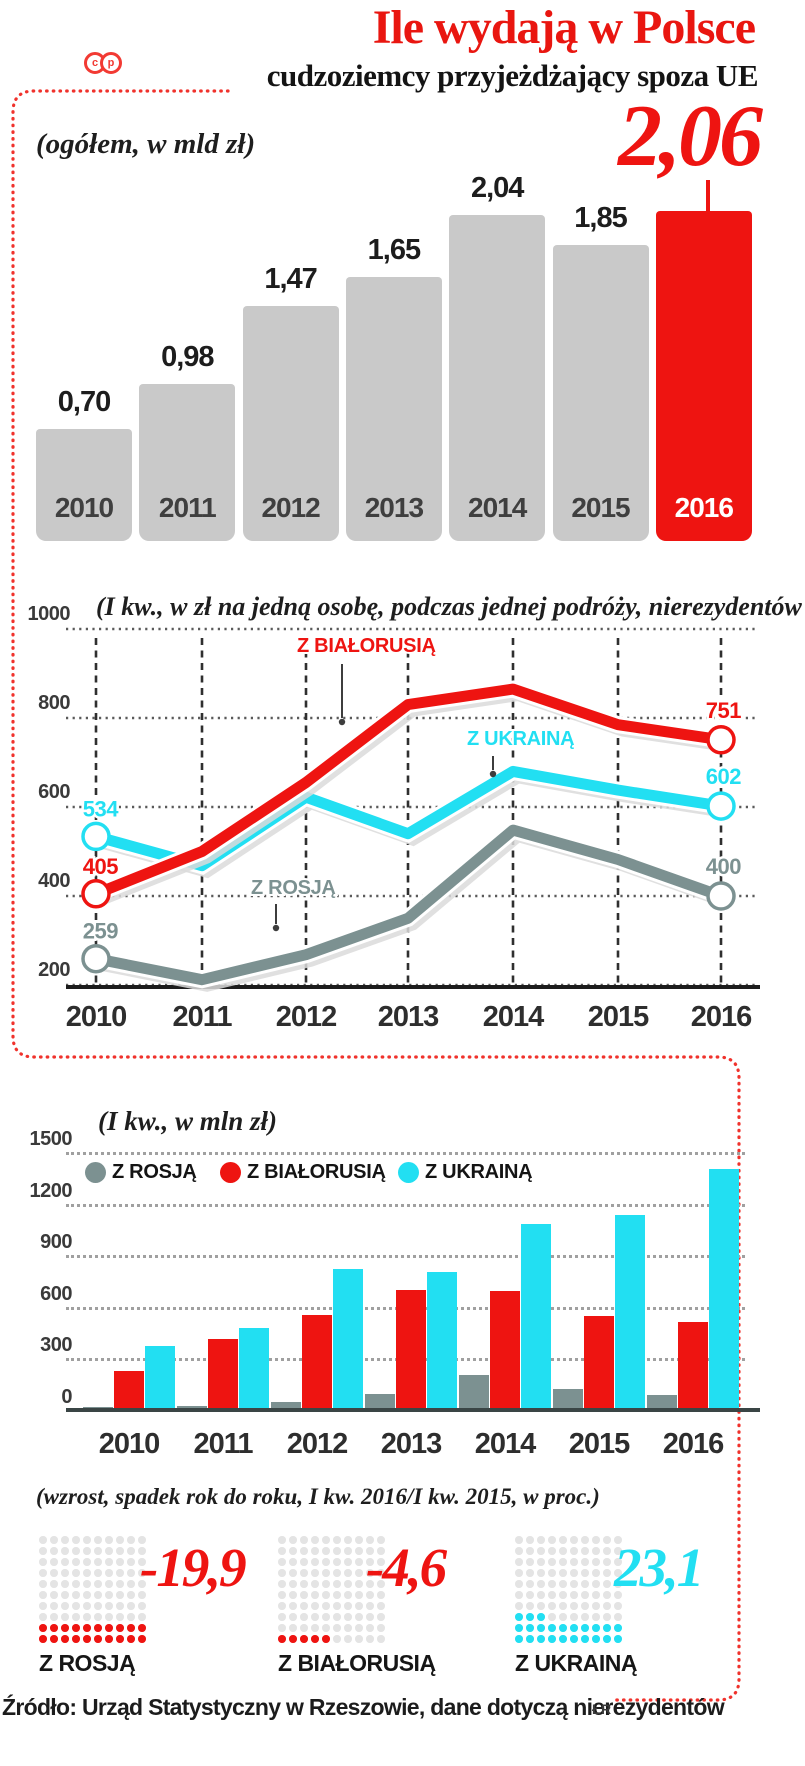 Image resolution: width=805 pixels, height=1766 pixels. What do you see at coordinates (408, 1172) in the screenshot?
I see `legend-dot-Z UKRAINĄ` at bounding box center [408, 1172].